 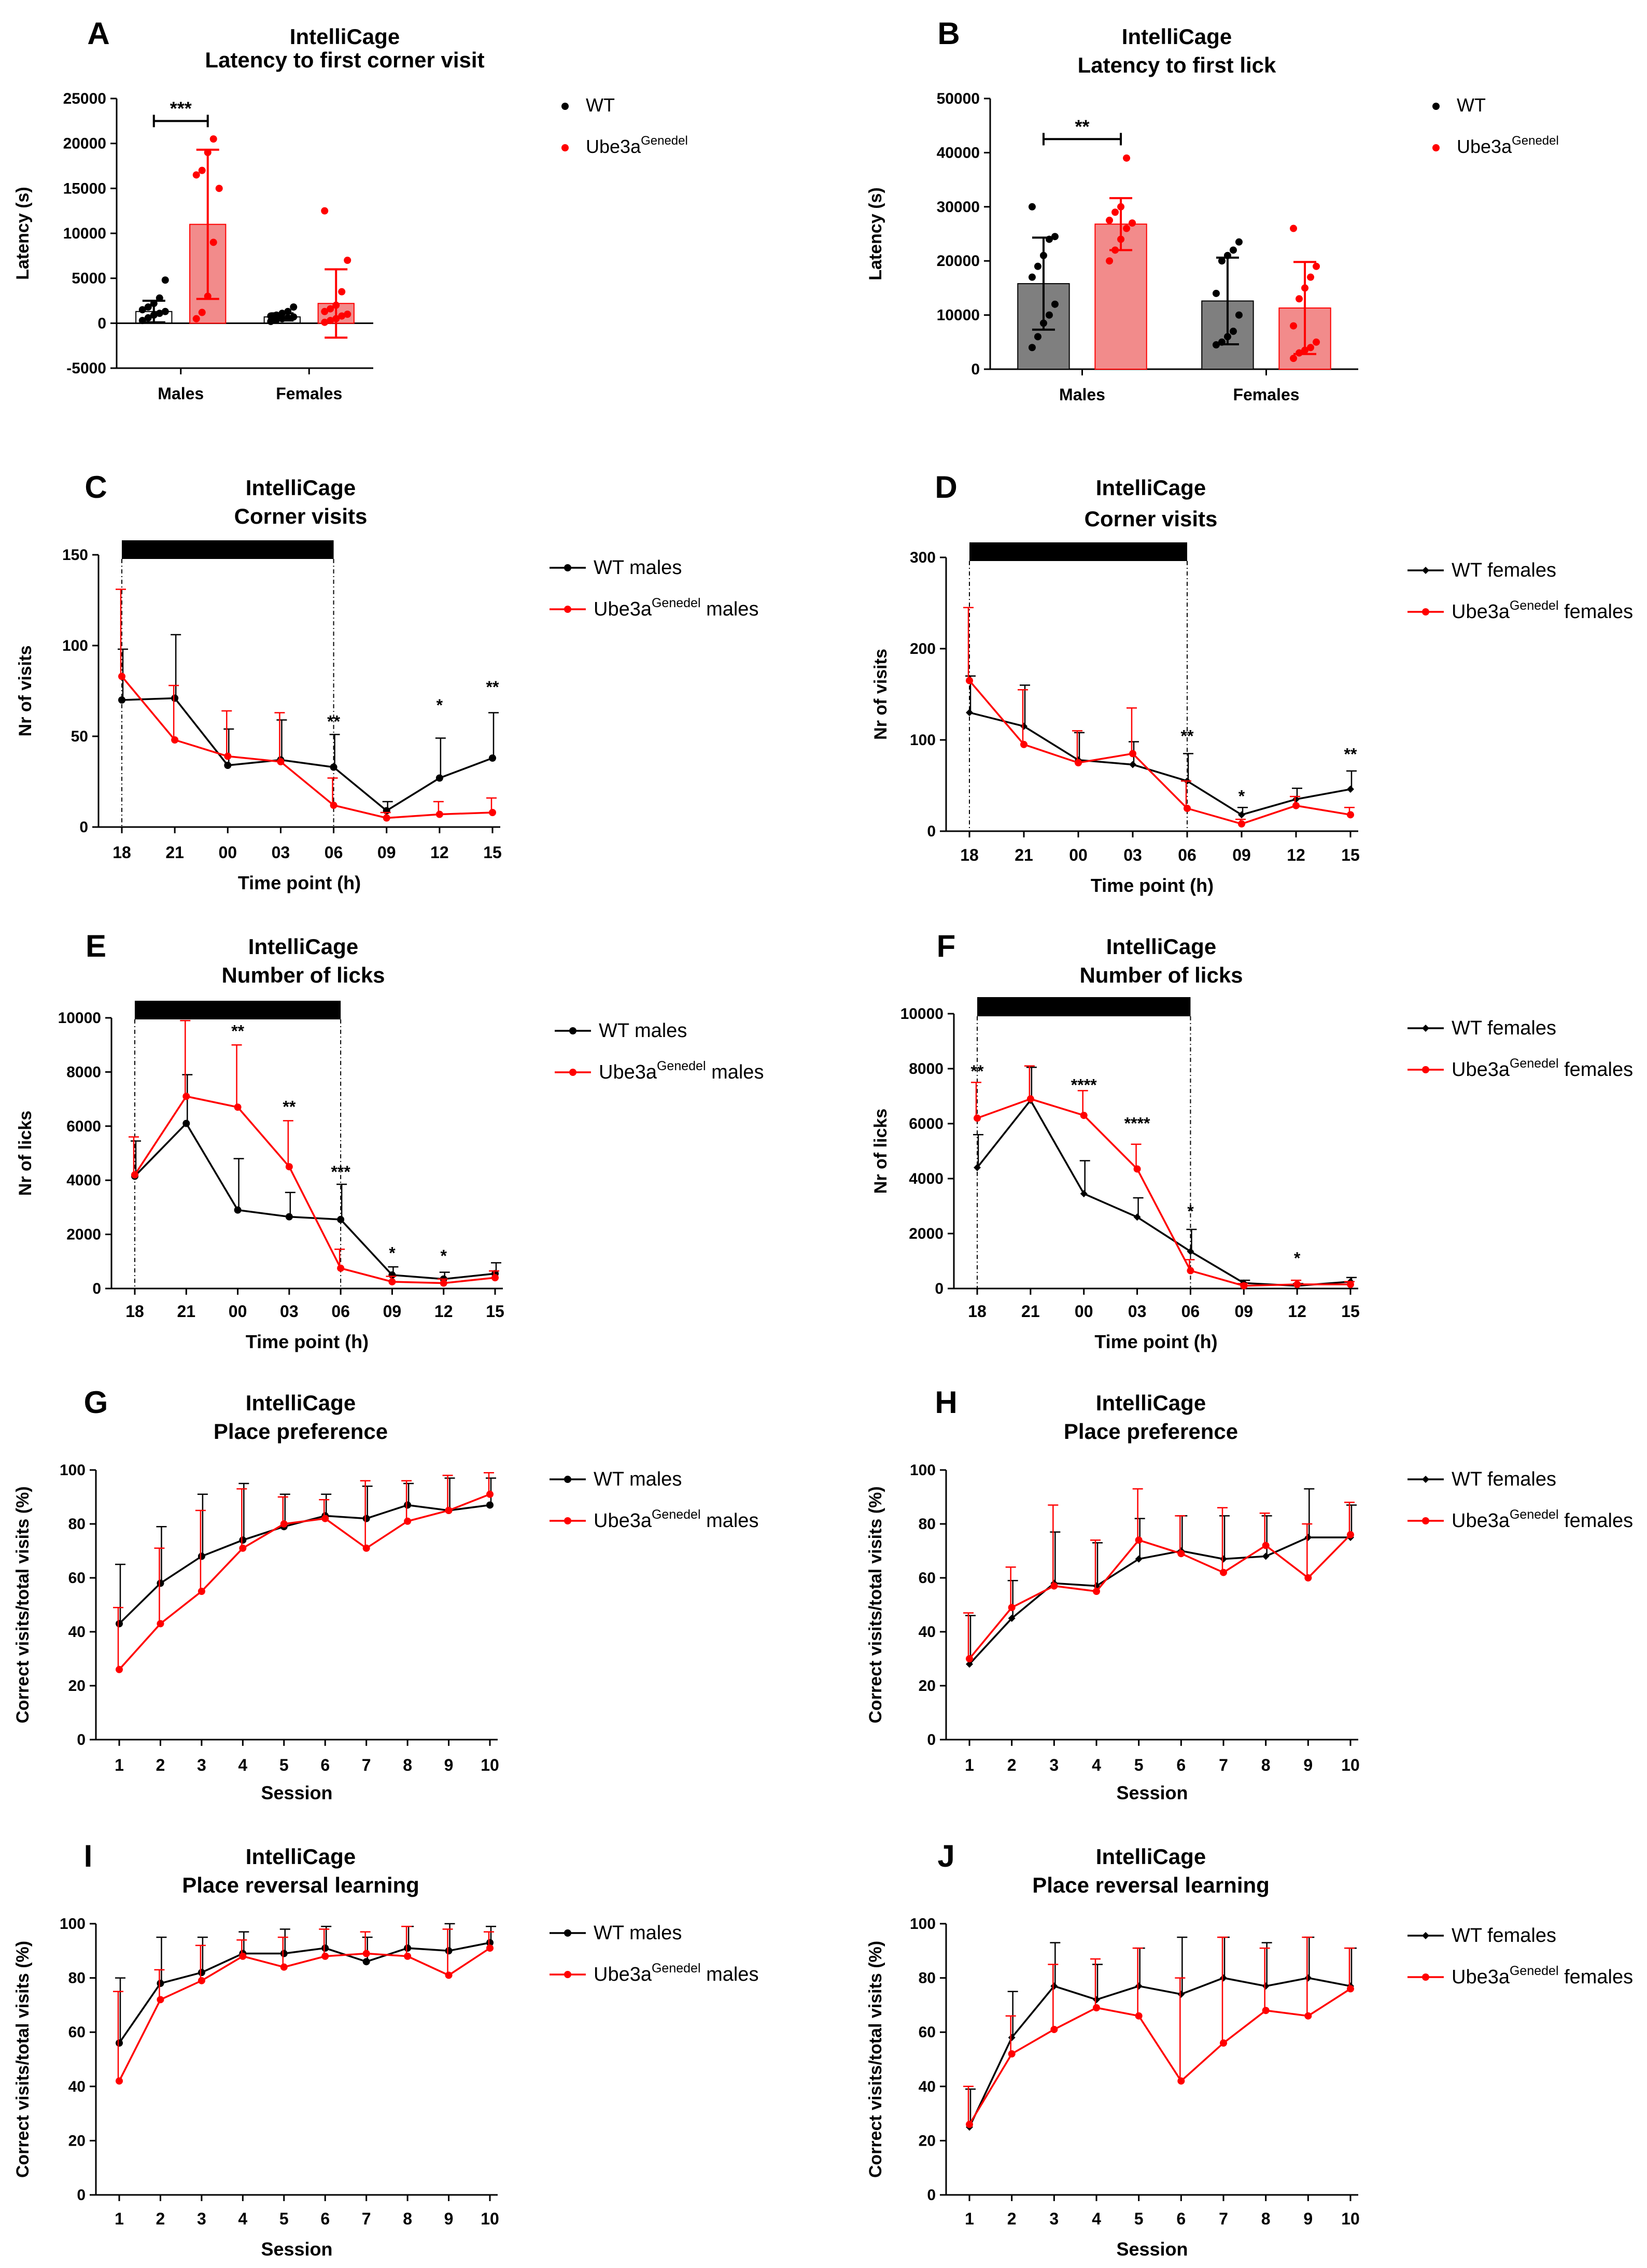 I want to click on legend-label: WT, so click(x=1471, y=105).